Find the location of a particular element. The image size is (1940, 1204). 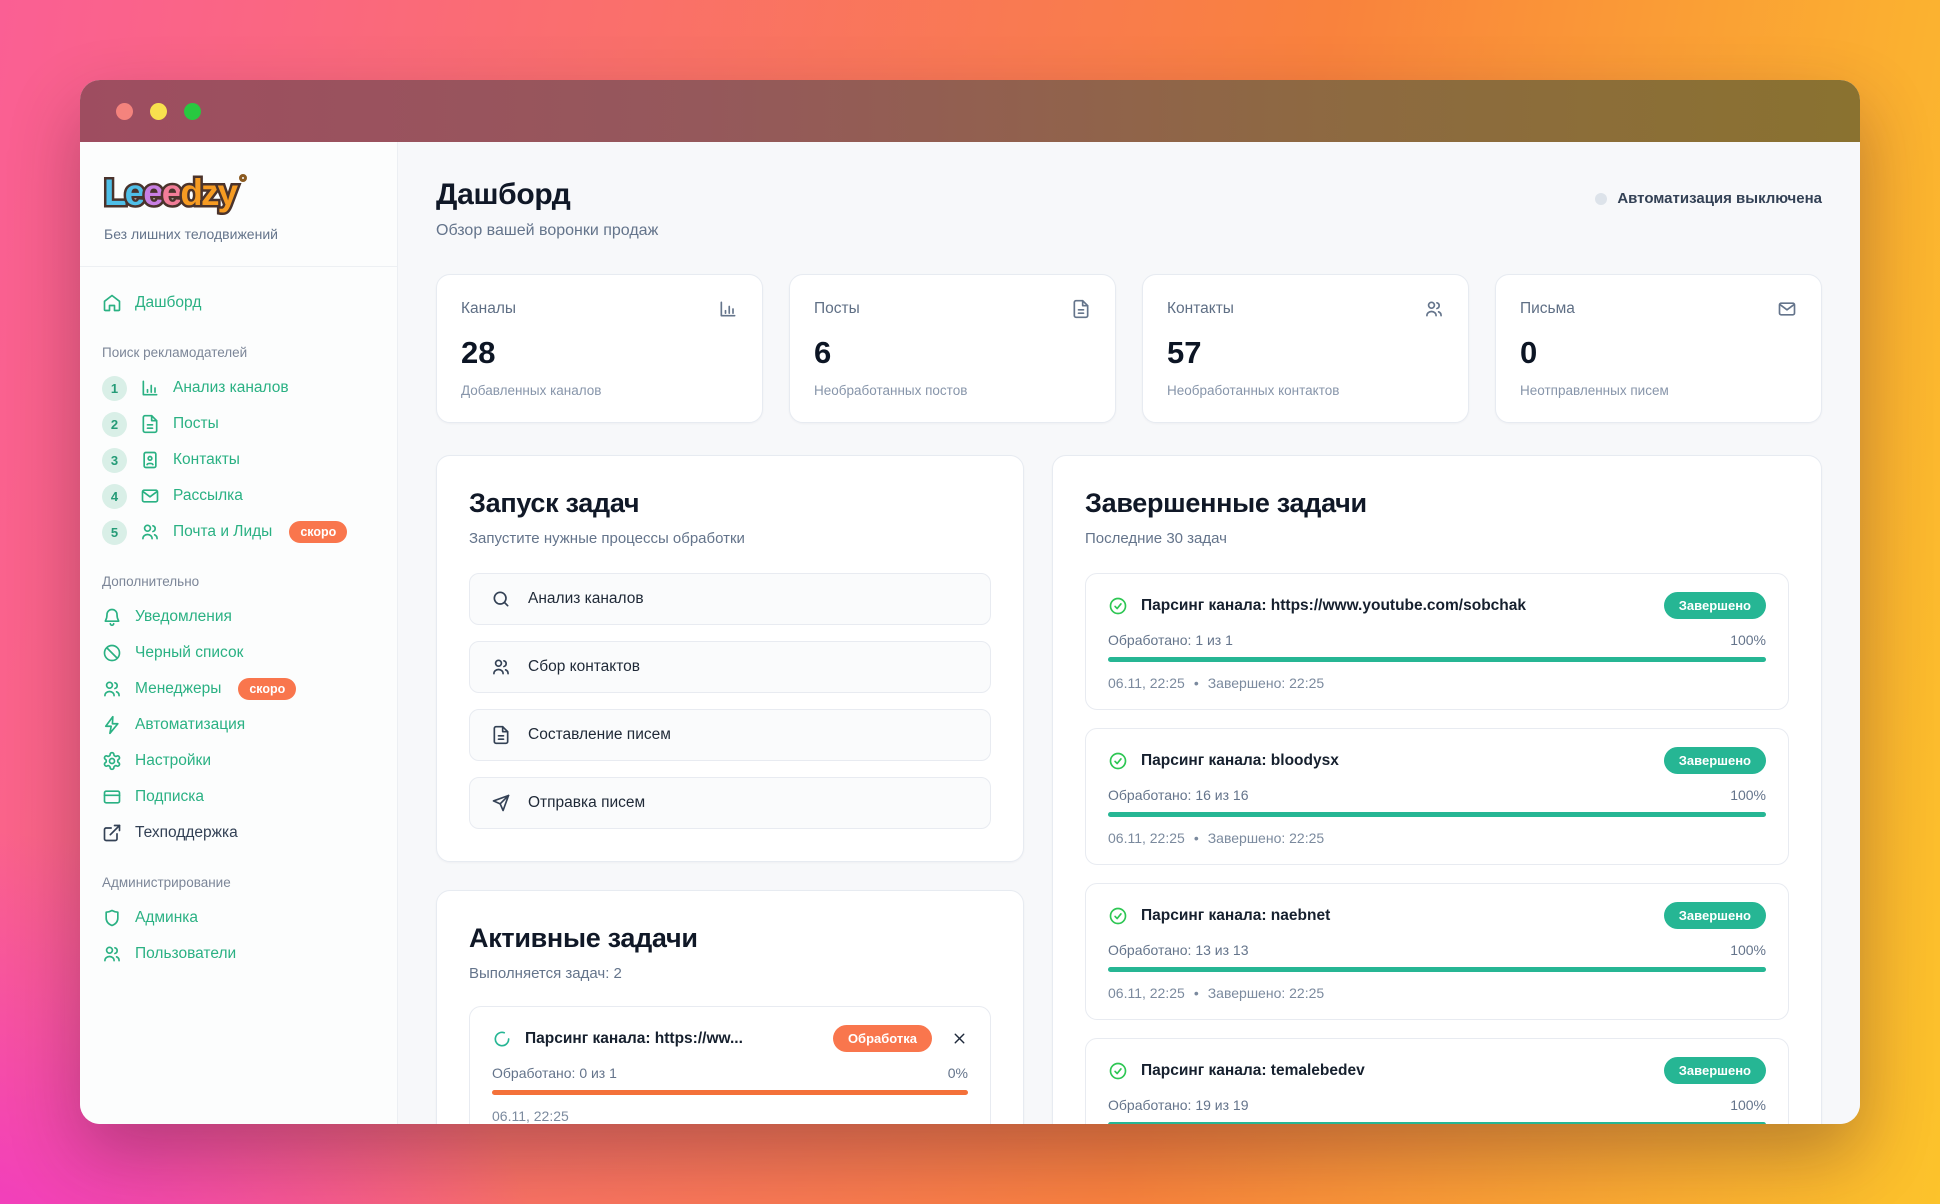

shield-icon is located at coordinates (112, 918).